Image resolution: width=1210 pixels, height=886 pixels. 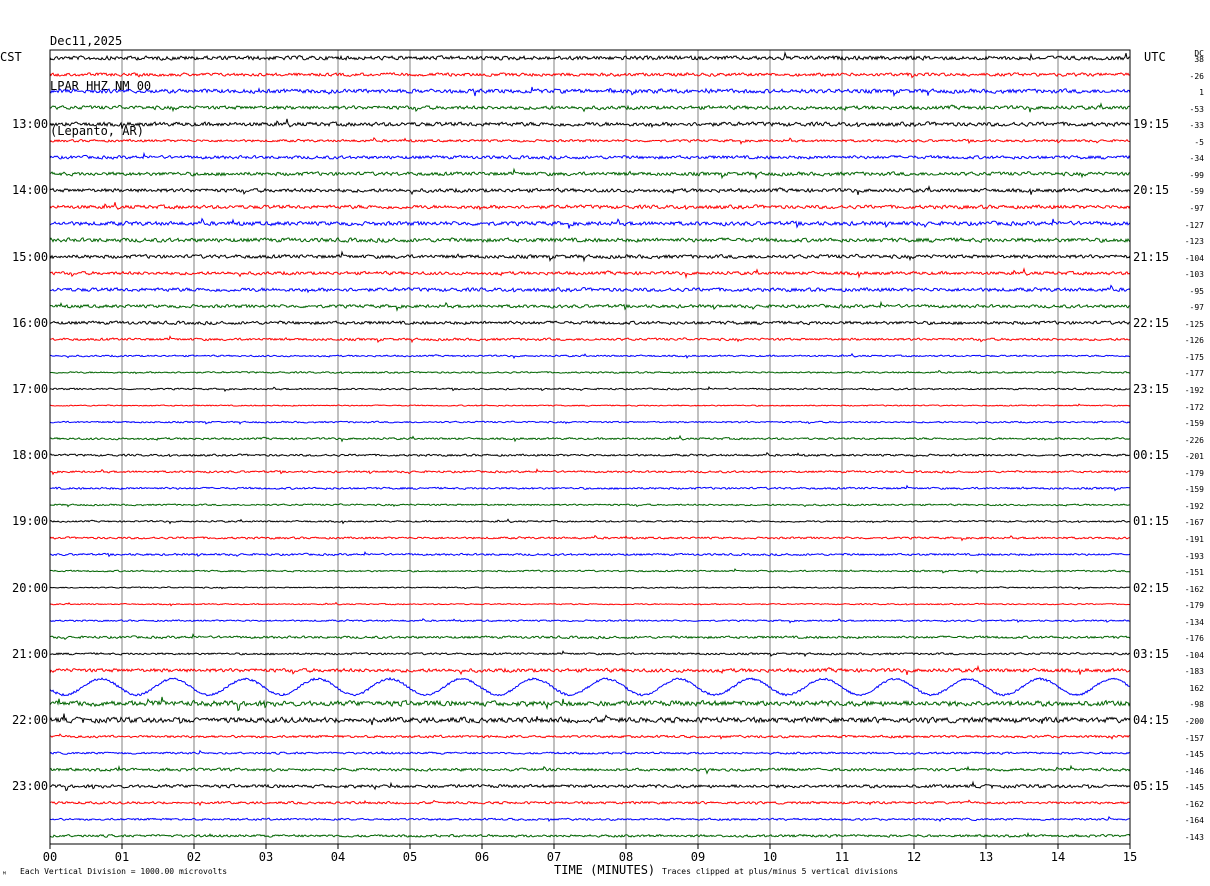 What do you see at coordinates (1151, 653) in the screenshot?
I see `utc-hour-label: 03:15` at bounding box center [1151, 653].